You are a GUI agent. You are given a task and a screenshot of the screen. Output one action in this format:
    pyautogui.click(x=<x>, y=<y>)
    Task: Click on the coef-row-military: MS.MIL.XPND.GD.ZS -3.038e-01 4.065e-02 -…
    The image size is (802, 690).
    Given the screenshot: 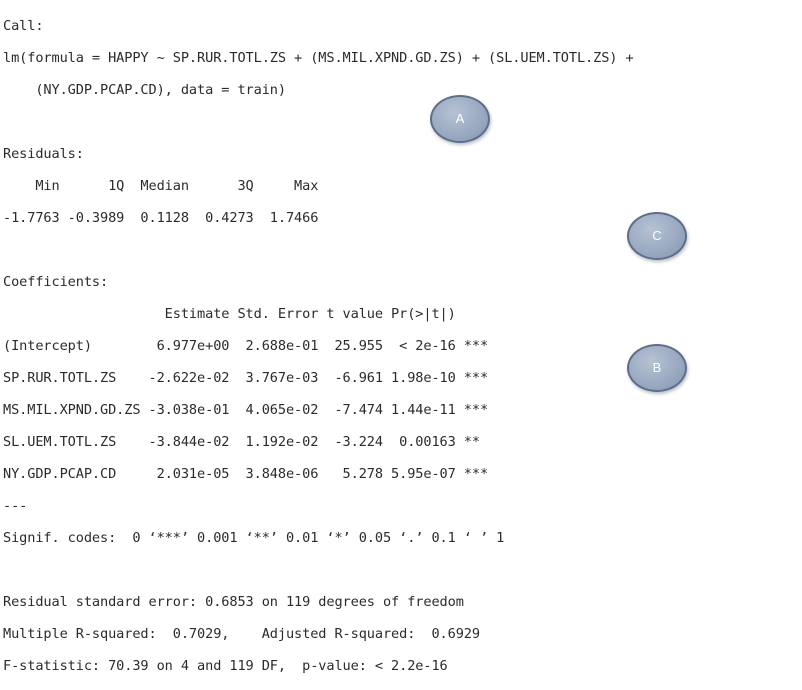 What is the action you would take?
    pyautogui.click(x=246, y=410)
    